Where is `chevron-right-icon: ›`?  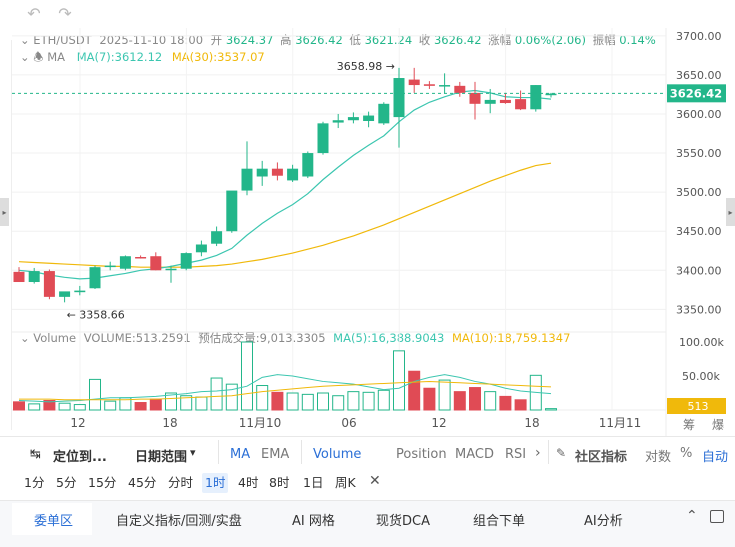 chevron-right-icon: › is located at coordinates (538, 453).